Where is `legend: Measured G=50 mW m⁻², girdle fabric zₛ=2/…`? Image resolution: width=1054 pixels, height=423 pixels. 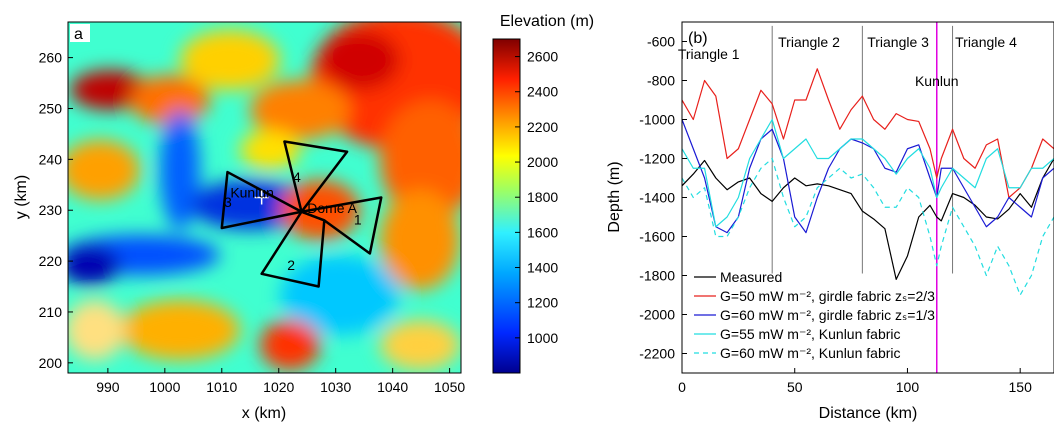 legend: Measured G=50 mW m⁻², girdle fabric zₛ=2/… is located at coordinates (814, 315).